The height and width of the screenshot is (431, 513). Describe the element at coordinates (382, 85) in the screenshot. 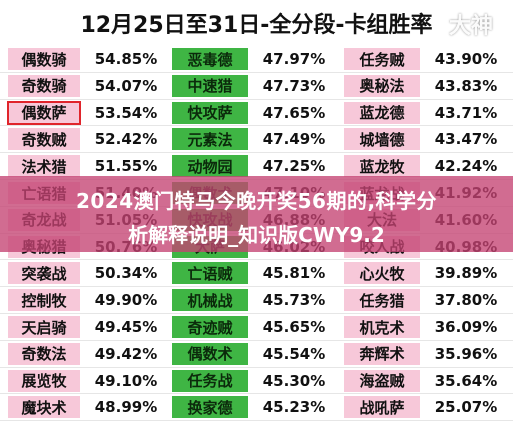

I see `deck-name-cell: 奥秘法` at that location.